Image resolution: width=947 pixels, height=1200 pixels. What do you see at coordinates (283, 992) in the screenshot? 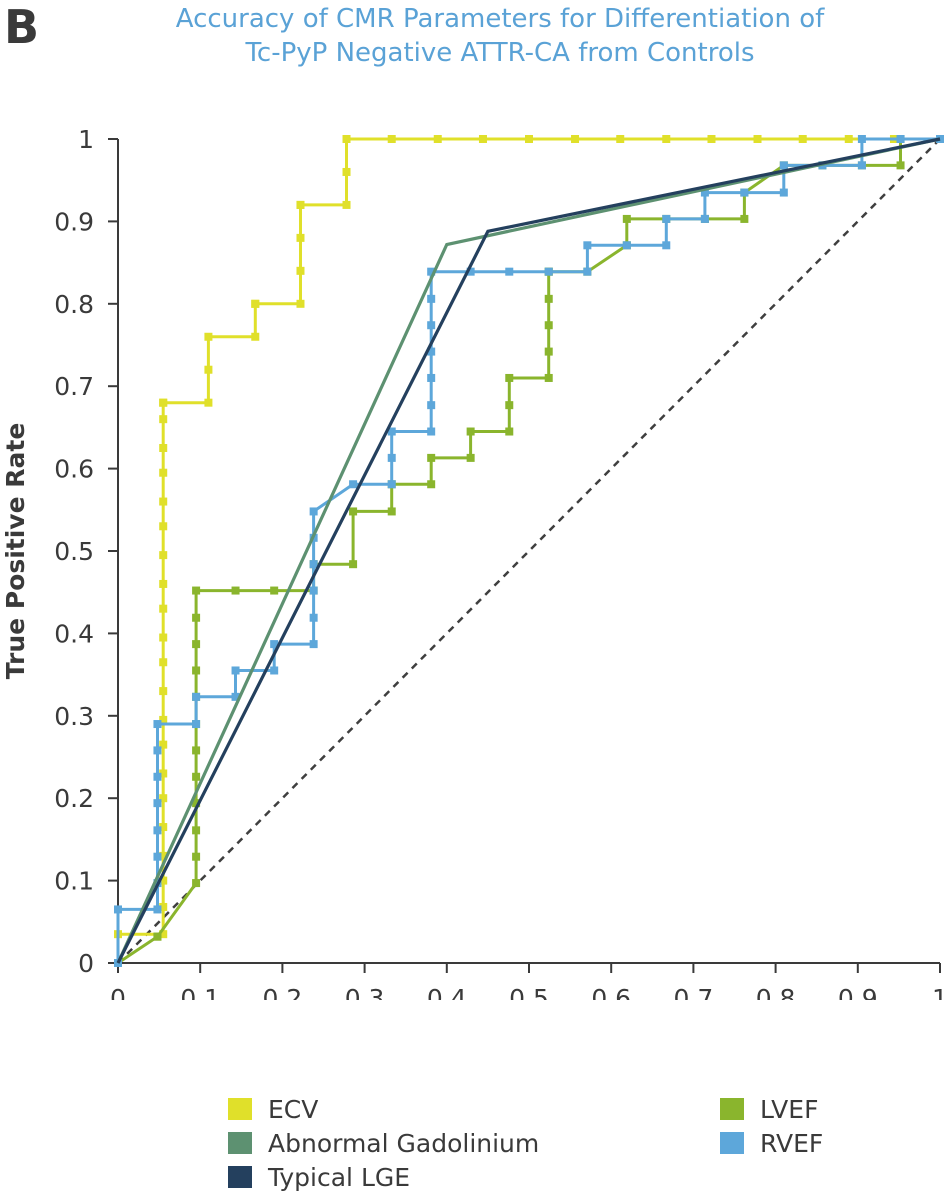
I see `x-tick-label: 0.2` at bounding box center [283, 992].